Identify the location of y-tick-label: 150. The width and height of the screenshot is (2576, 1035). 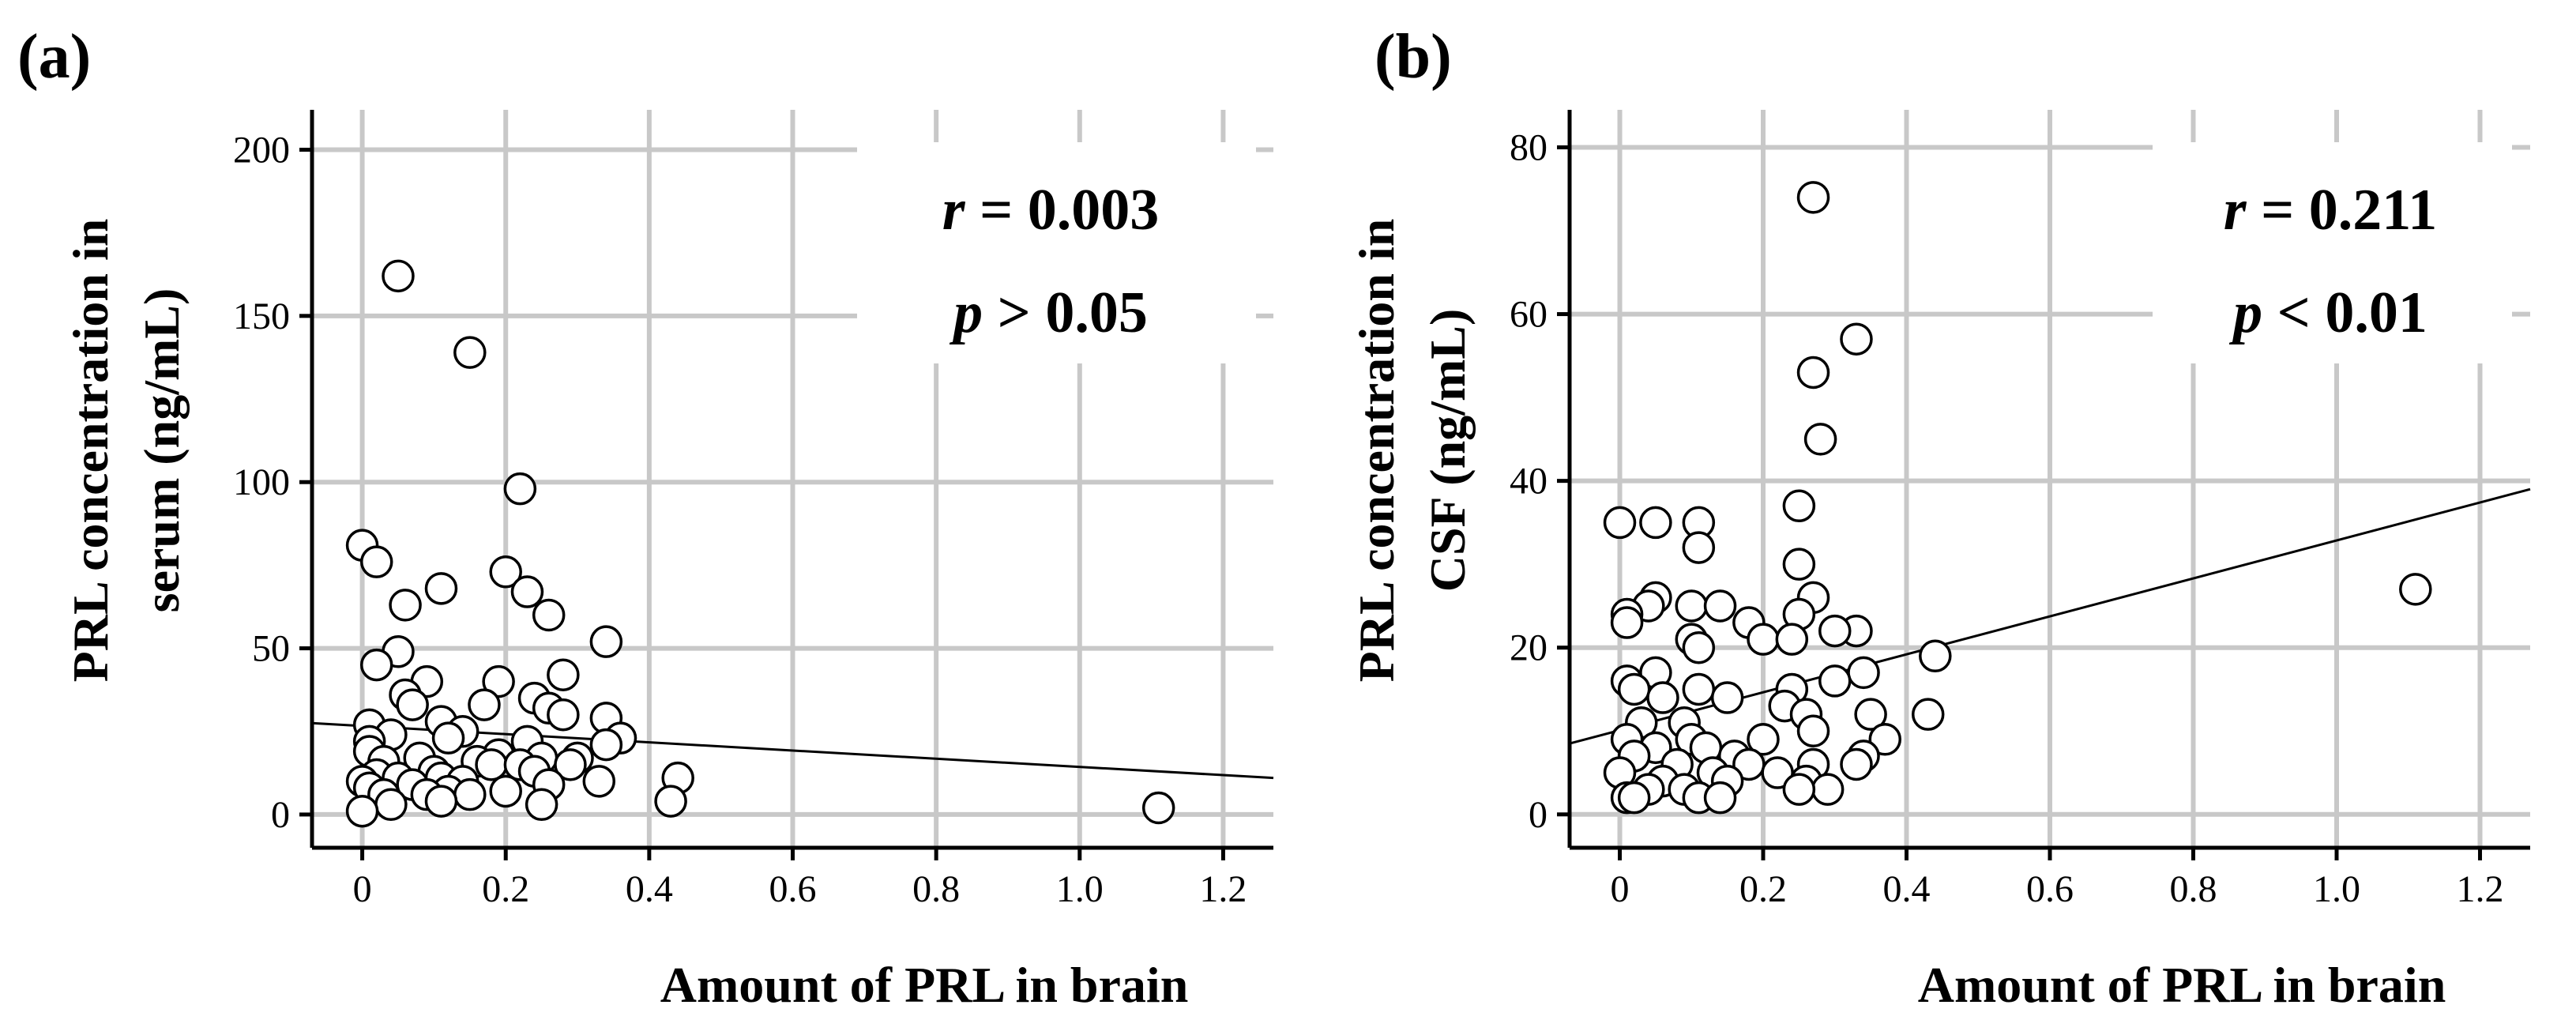
(261, 316).